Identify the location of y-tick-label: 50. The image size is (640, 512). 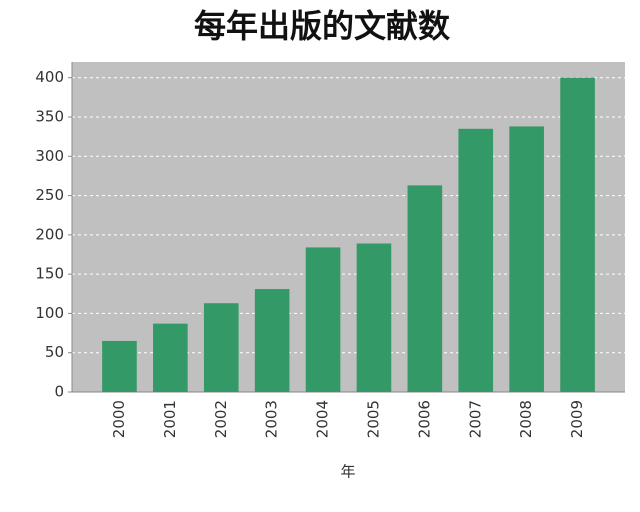
(54, 352).